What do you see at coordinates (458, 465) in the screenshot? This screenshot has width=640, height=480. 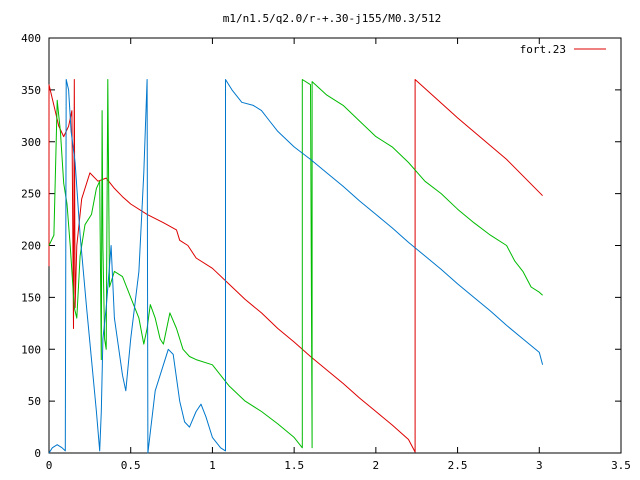 I see `x-tick-label: 2.5` at bounding box center [458, 465].